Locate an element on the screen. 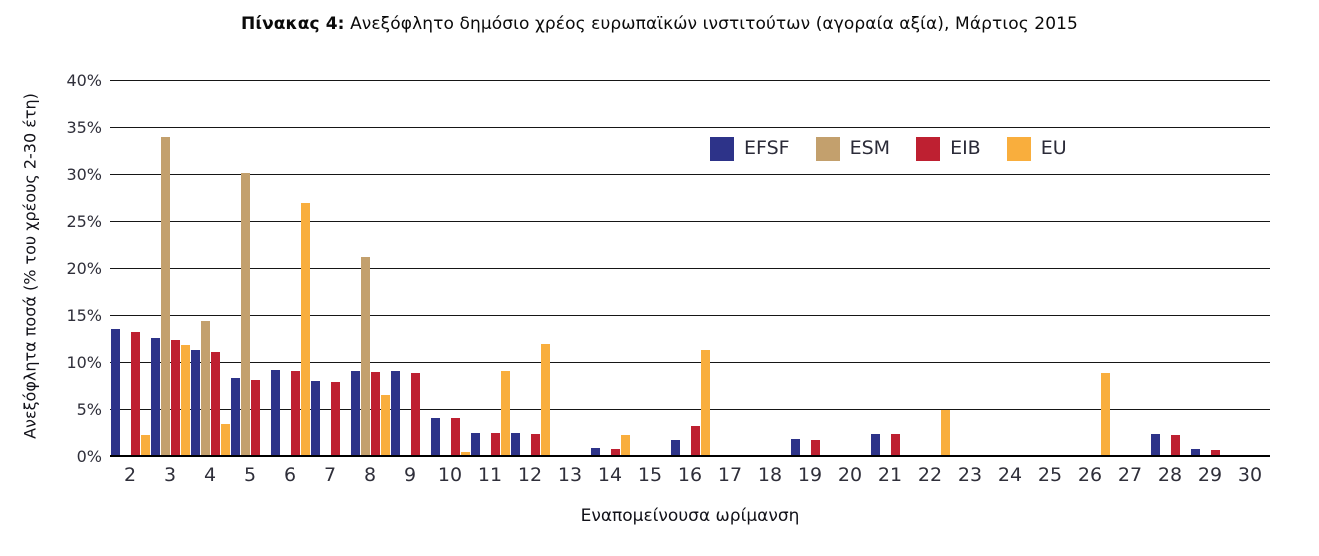 Image resolution: width=1319 pixels, height=556 pixels. legend-label-ESM: ESM is located at coordinates (870, 148).